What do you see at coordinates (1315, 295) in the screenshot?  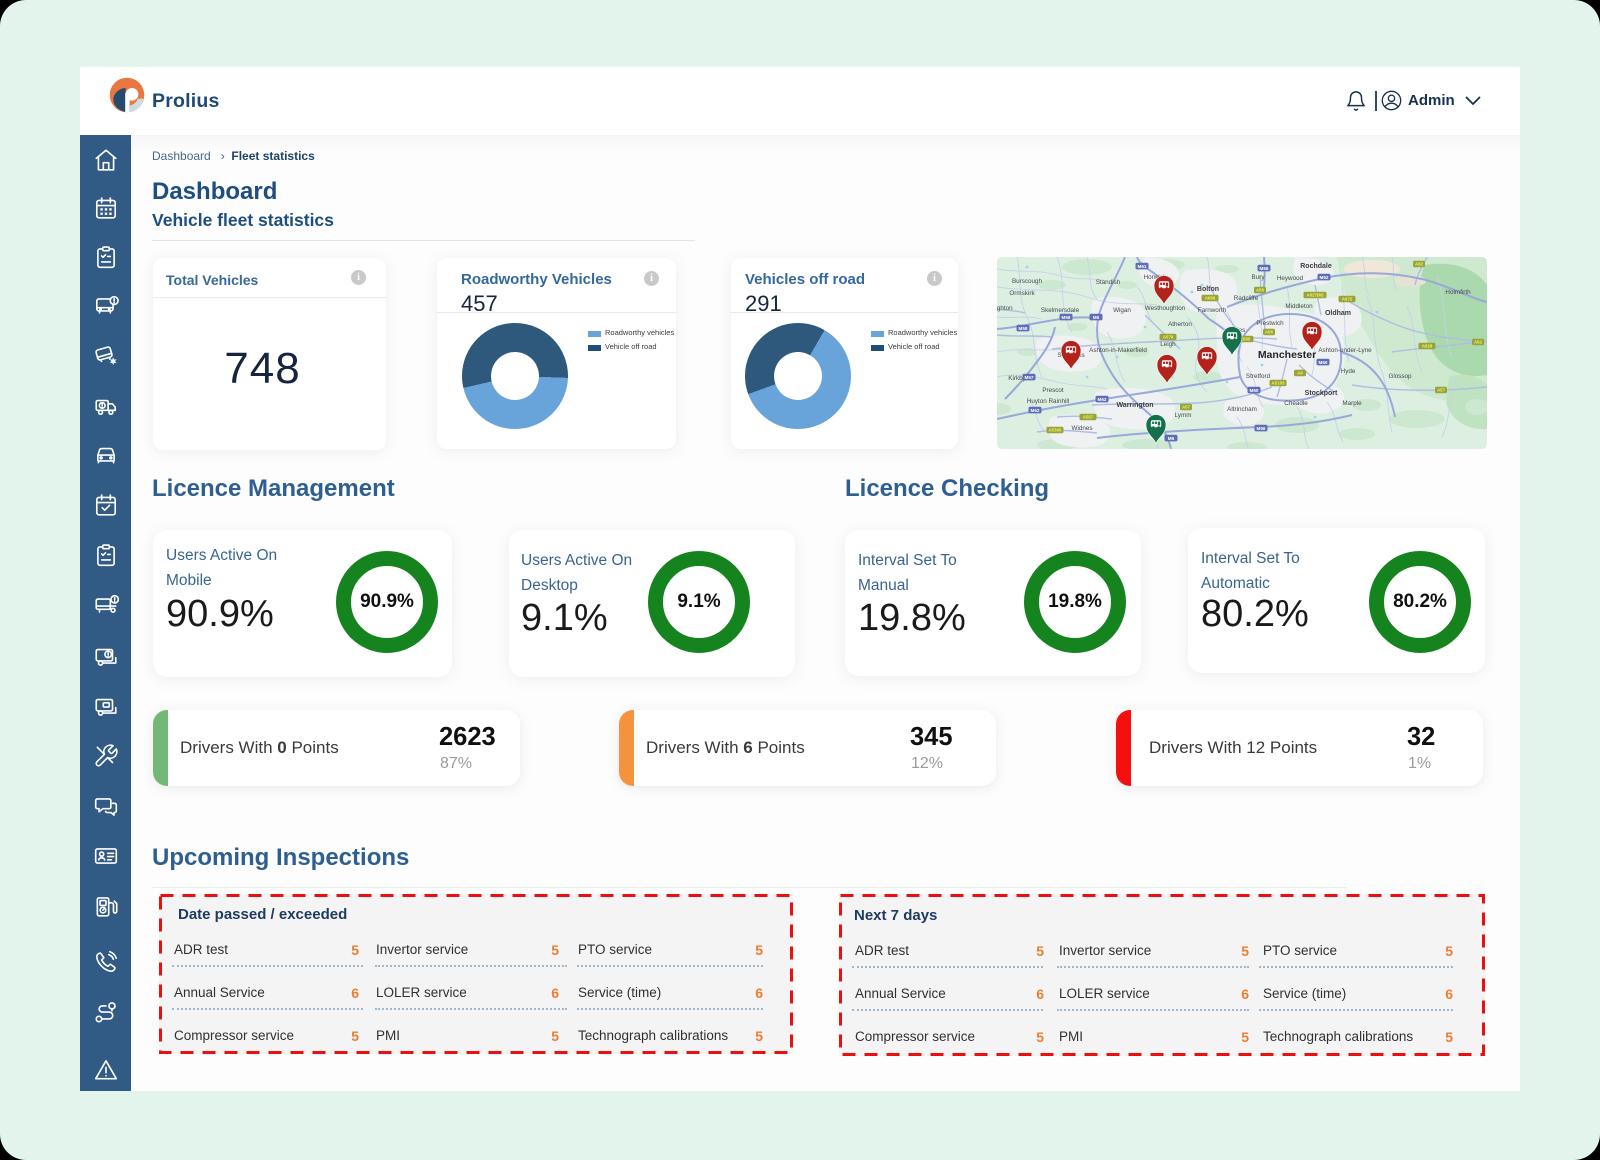 I see `svg-text: A627(M)` at bounding box center [1315, 295].